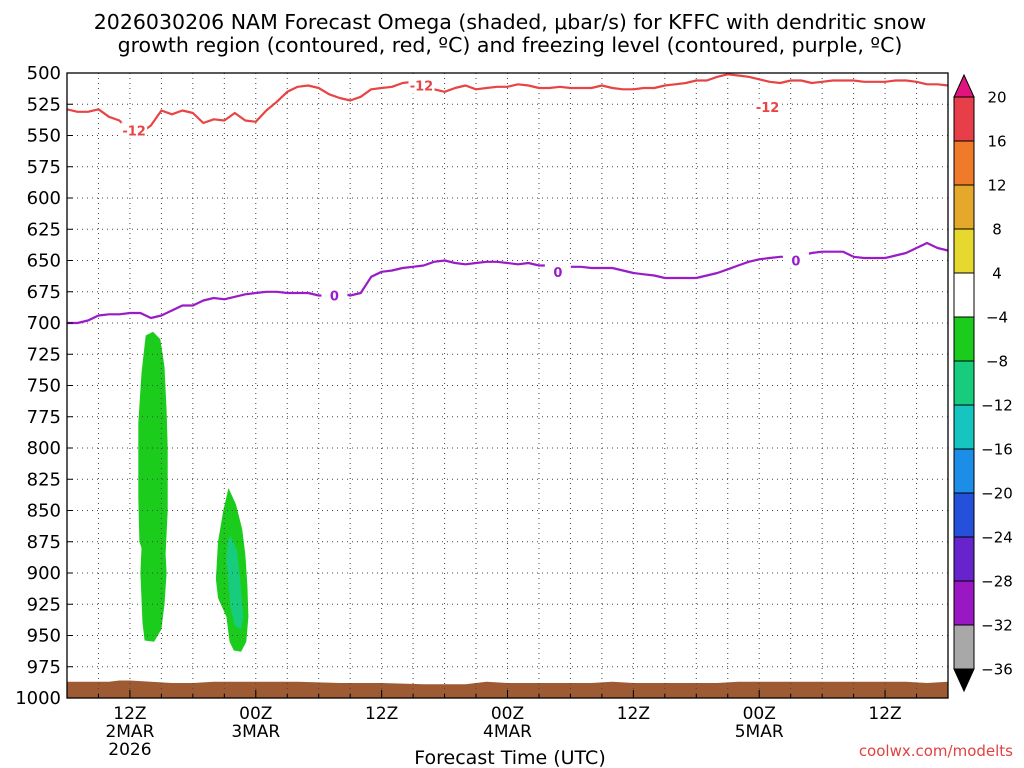 This screenshot has height=768, width=1024. What do you see at coordinates (996, 186) in the screenshot?
I see `colorbar-tick-label-2: 12` at bounding box center [996, 186].